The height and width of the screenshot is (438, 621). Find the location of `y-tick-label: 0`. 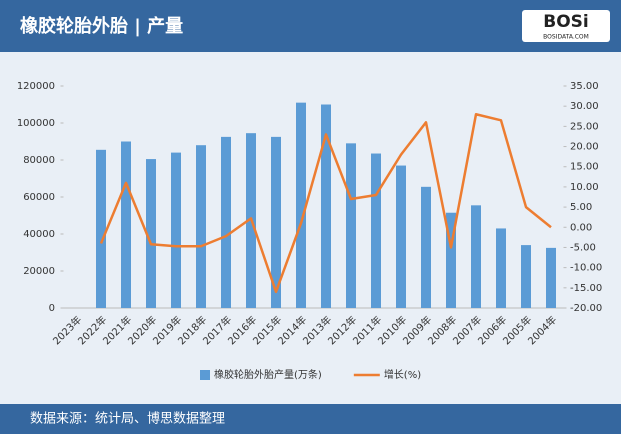

y-tick-label: 0 is located at coordinates (52, 308).